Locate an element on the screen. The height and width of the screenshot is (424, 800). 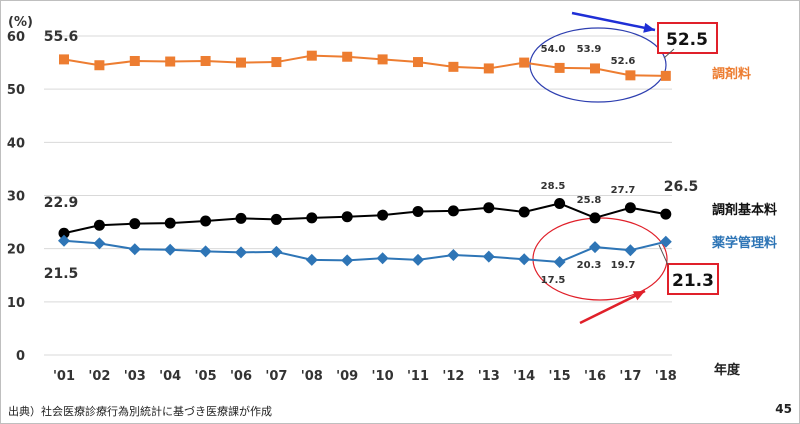
data-label: 52.6 is located at coordinates (623, 61).